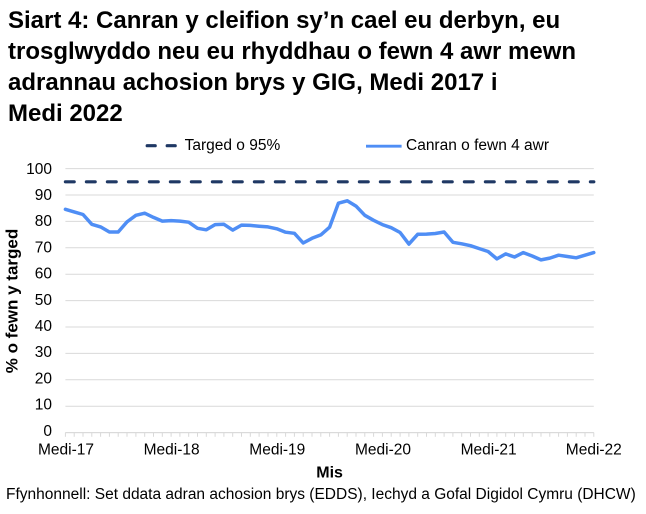  Describe the element at coordinates (44, 247) in the screenshot. I see `svg-text: 70` at that location.